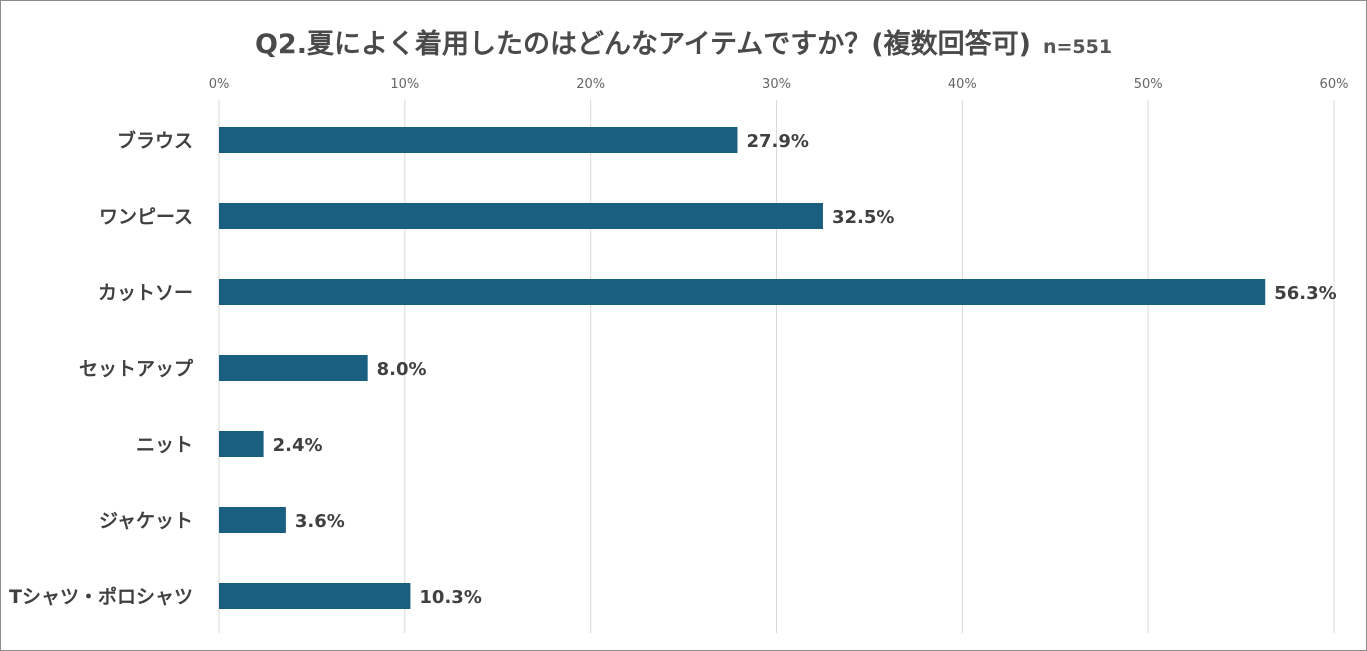 This screenshot has width=1367, height=651. What do you see at coordinates (962, 84) in the screenshot?
I see `tick-label: 40%` at bounding box center [962, 84].